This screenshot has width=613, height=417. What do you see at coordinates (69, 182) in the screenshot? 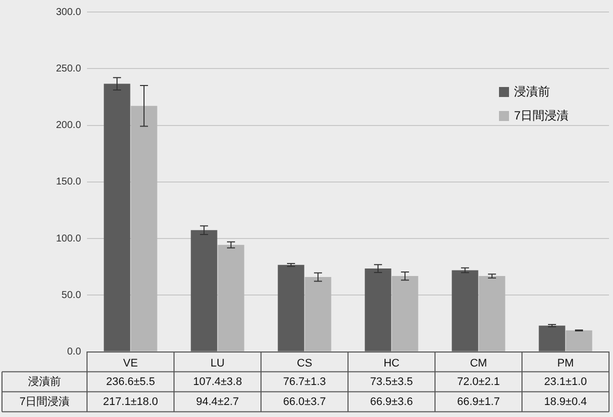
I see `y-tick-label: 150.0` at bounding box center [69, 182].